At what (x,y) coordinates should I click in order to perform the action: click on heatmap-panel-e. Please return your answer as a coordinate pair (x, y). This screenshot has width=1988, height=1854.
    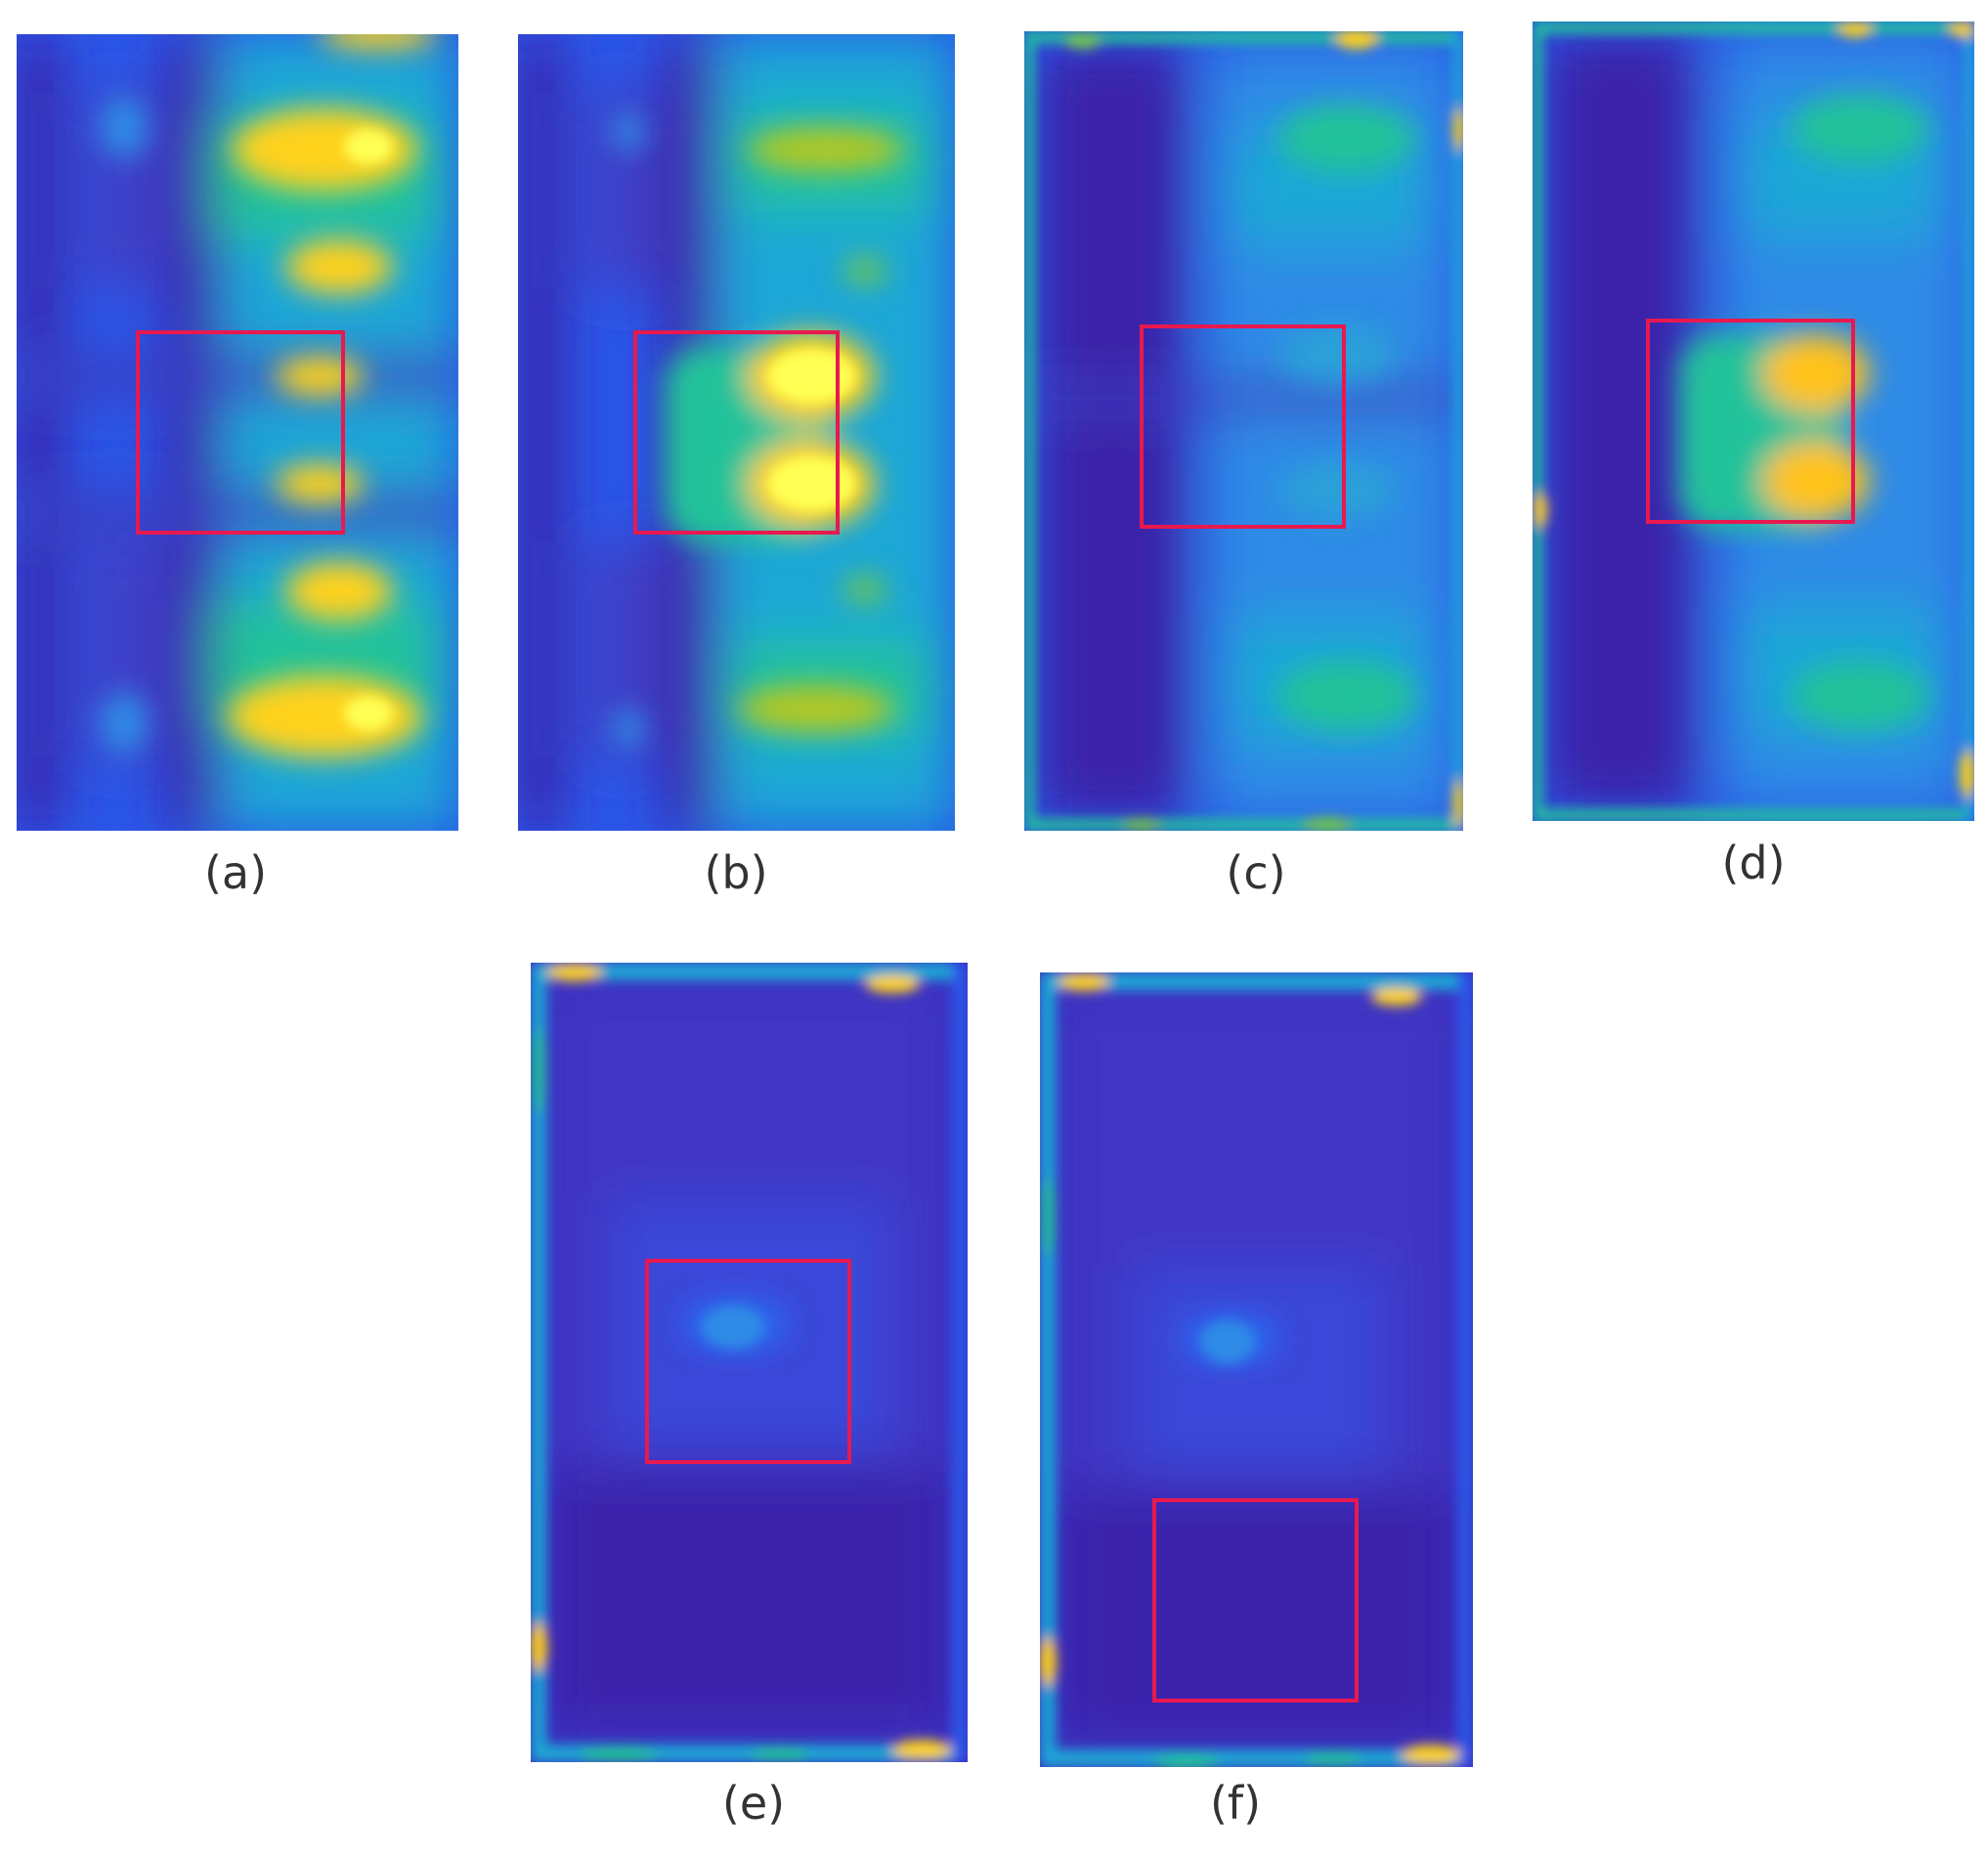
    Looking at the image, I should click on (749, 1362).